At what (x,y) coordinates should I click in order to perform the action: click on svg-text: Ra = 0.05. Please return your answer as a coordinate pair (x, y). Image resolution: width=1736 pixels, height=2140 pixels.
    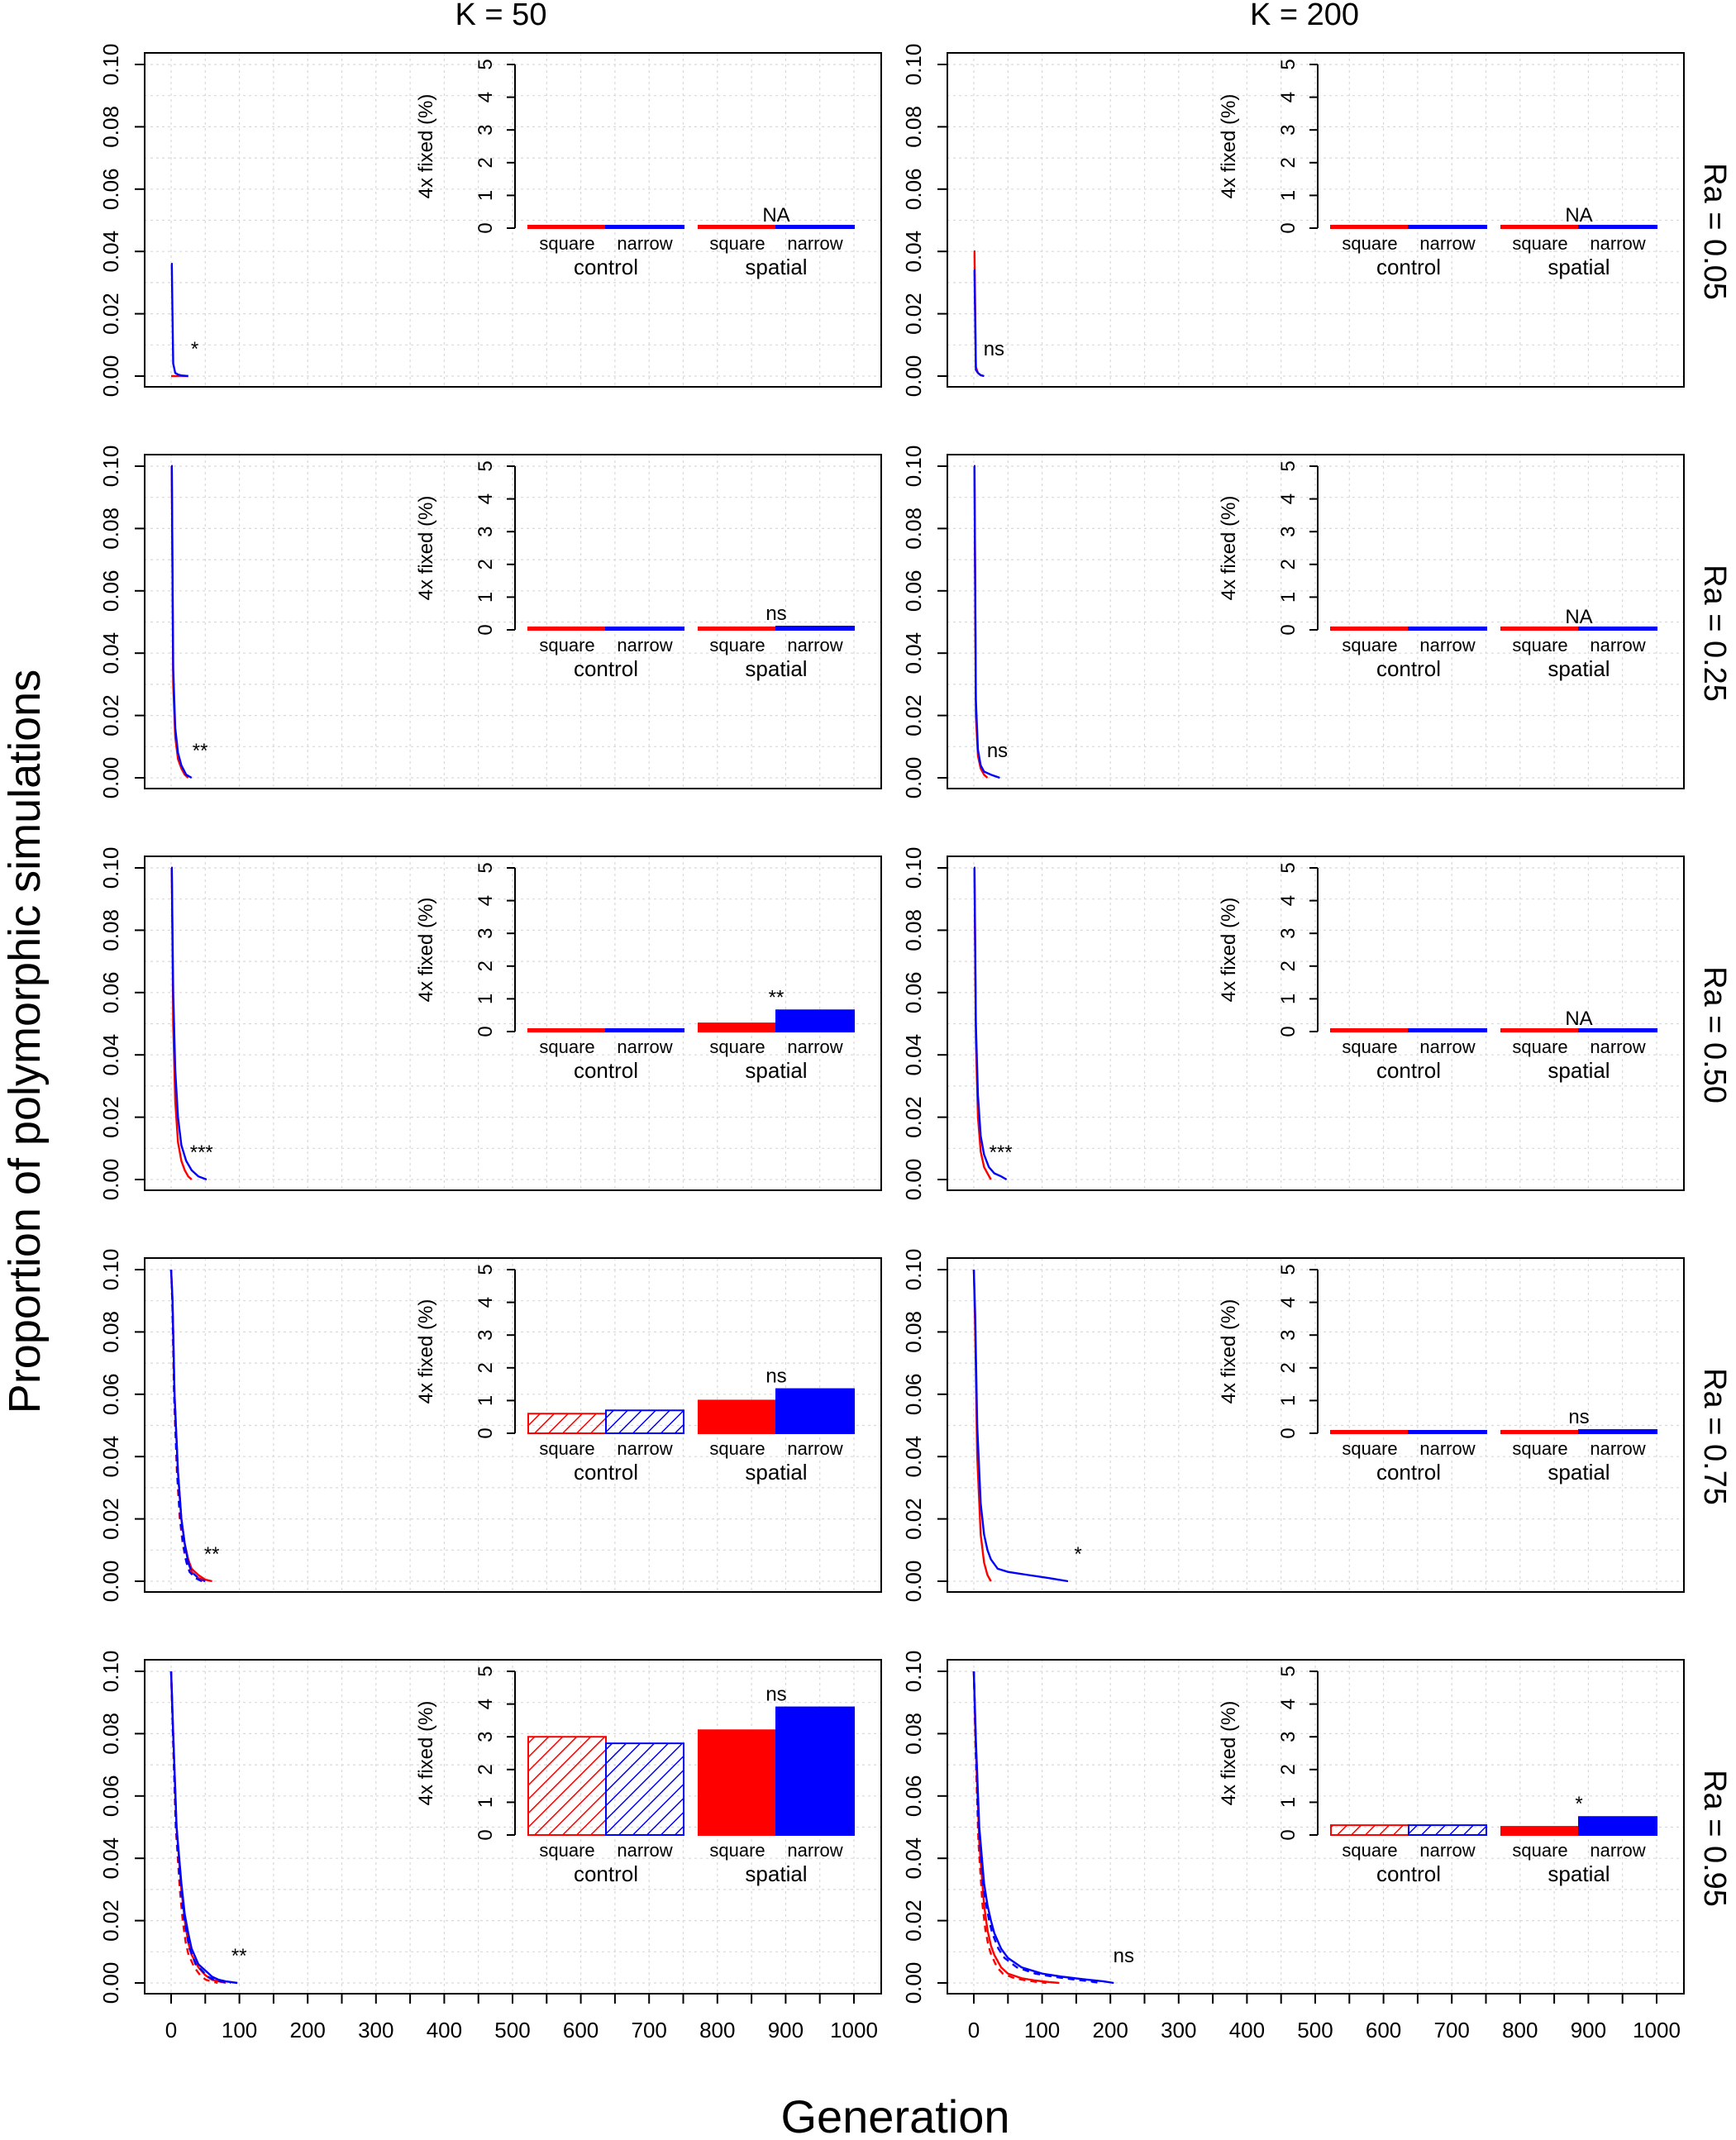
    Looking at the image, I should click on (1715, 231).